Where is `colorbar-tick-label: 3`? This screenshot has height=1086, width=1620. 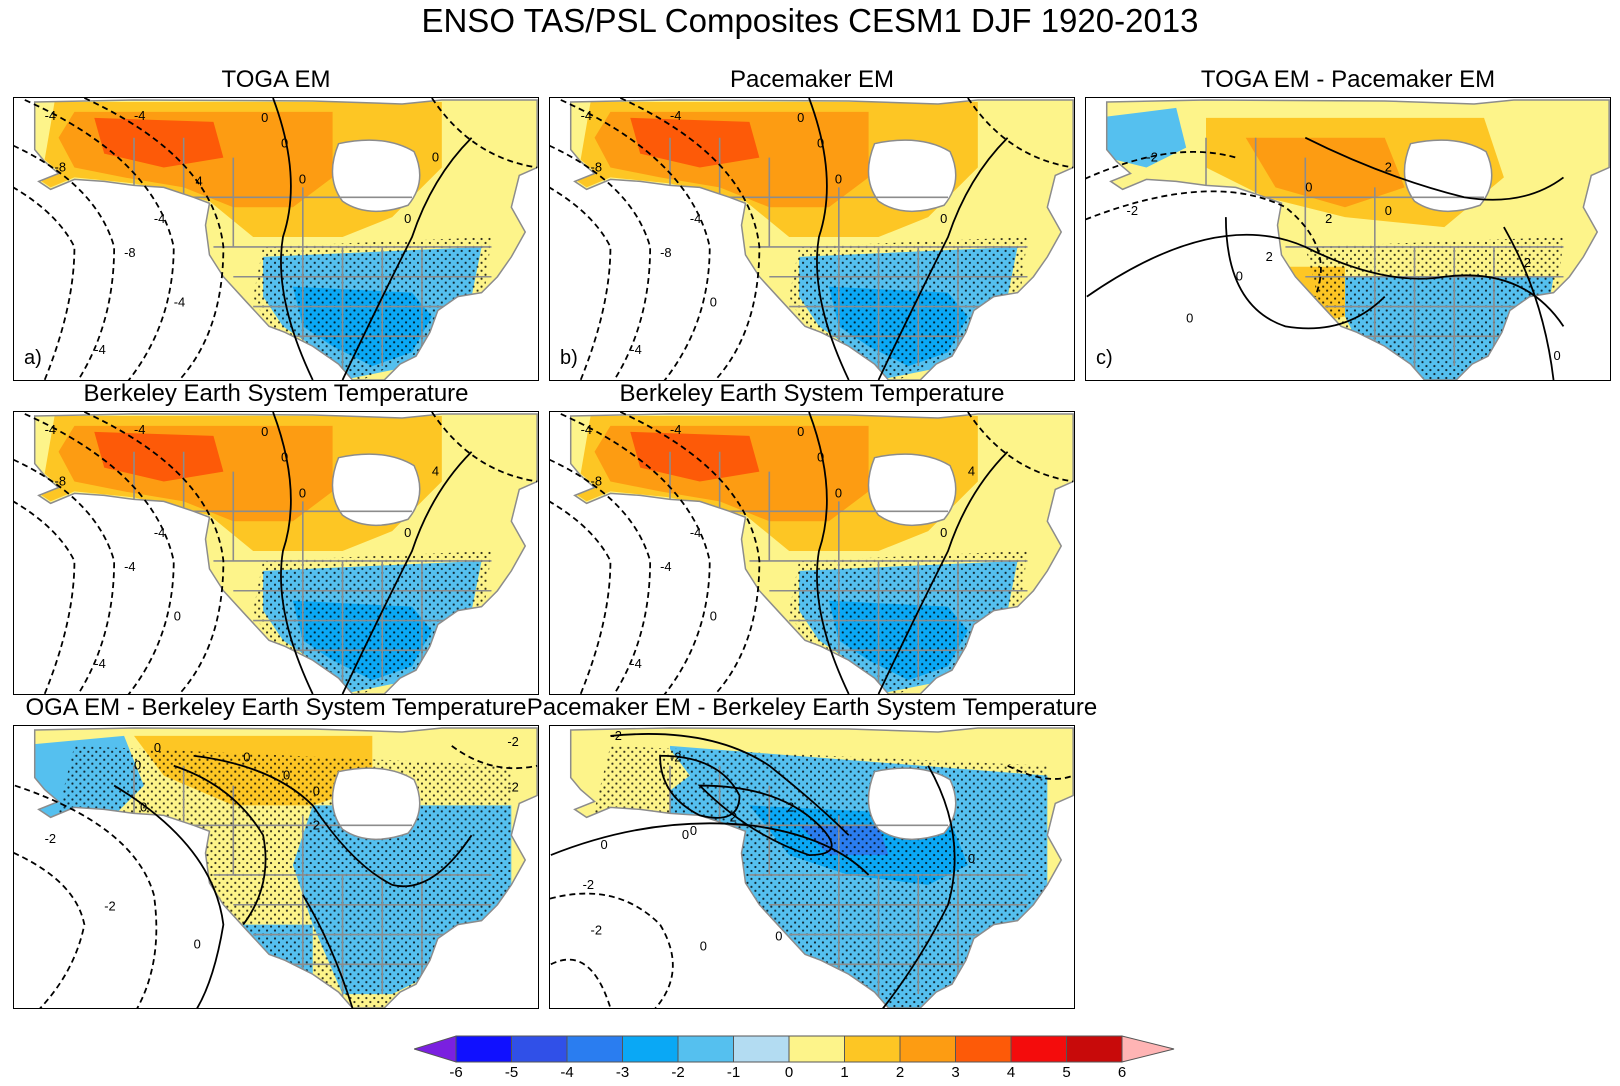 colorbar-tick-label: 3 is located at coordinates (955, 1072).